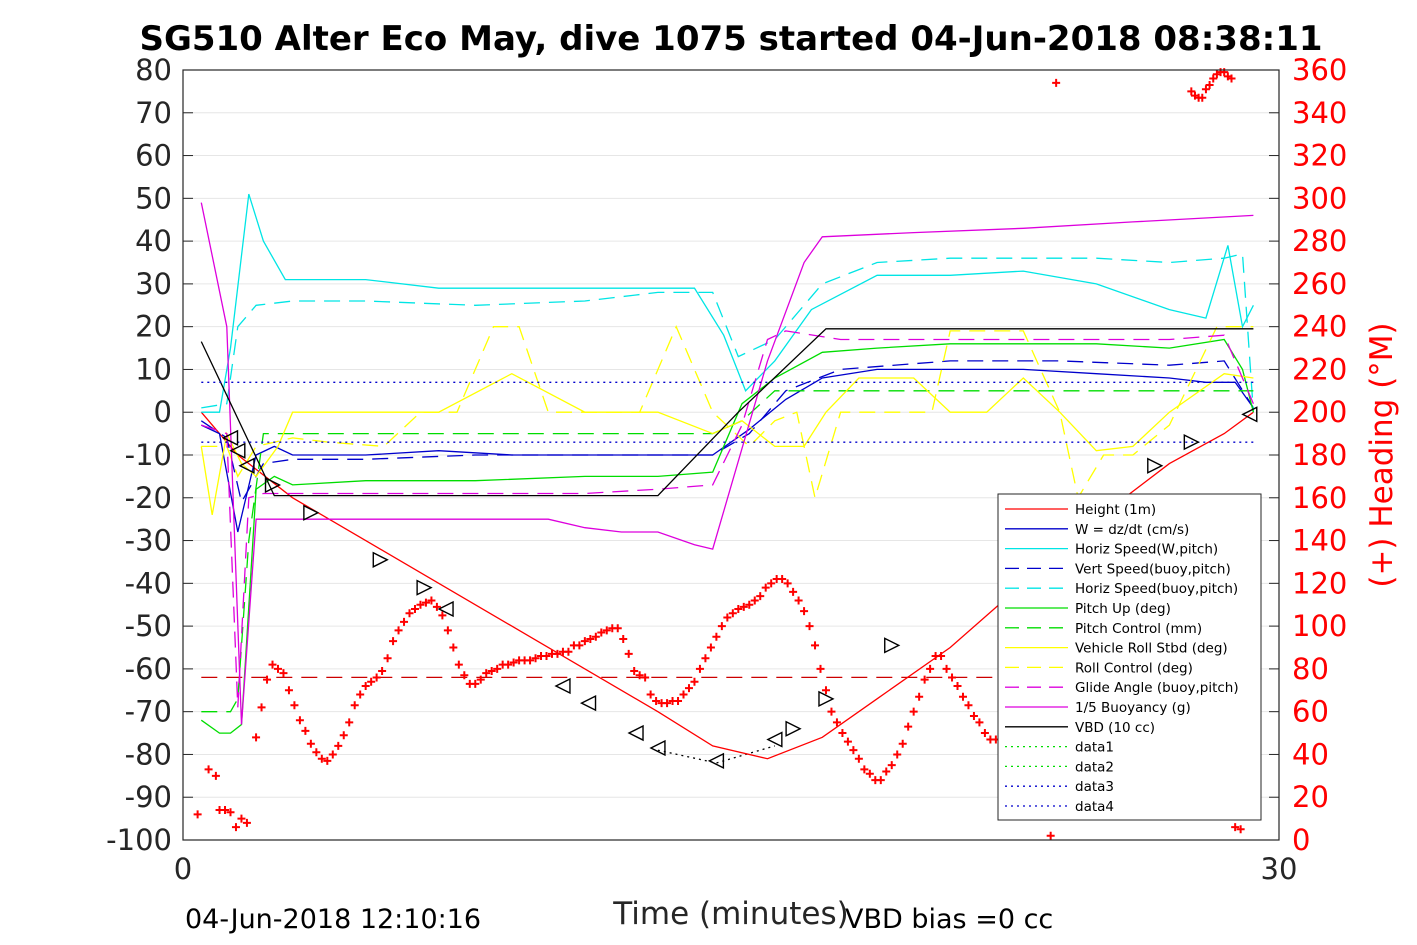 This screenshot has height=945, width=1417. I want to click on y-tick-label: -60, so click(148, 669).